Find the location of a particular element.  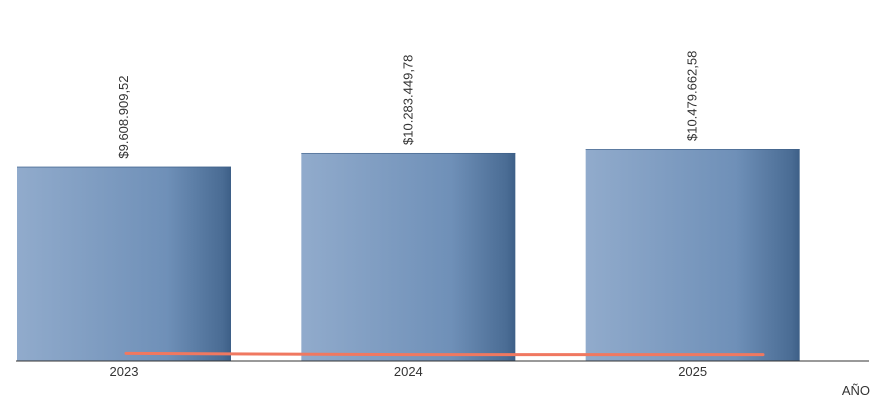

bar-2024 is located at coordinates (408, 256).